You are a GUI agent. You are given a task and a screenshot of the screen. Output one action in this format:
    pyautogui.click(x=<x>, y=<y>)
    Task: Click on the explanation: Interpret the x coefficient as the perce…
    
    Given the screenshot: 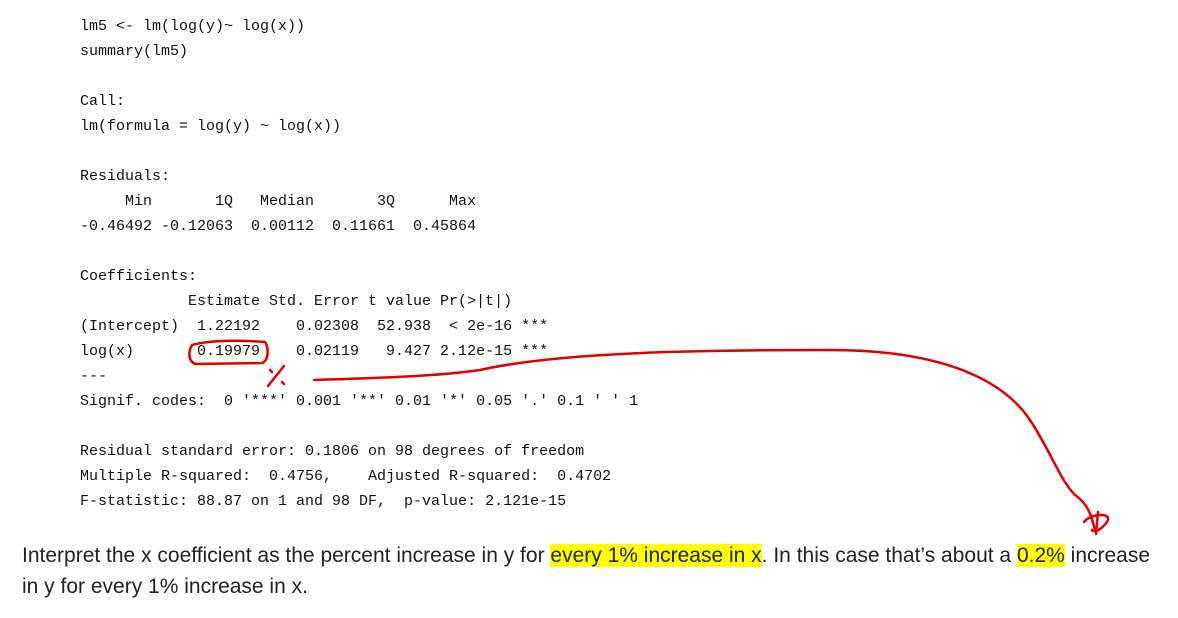 What is the action you would take?
    pyautogui.click(x=592, y=571)
    